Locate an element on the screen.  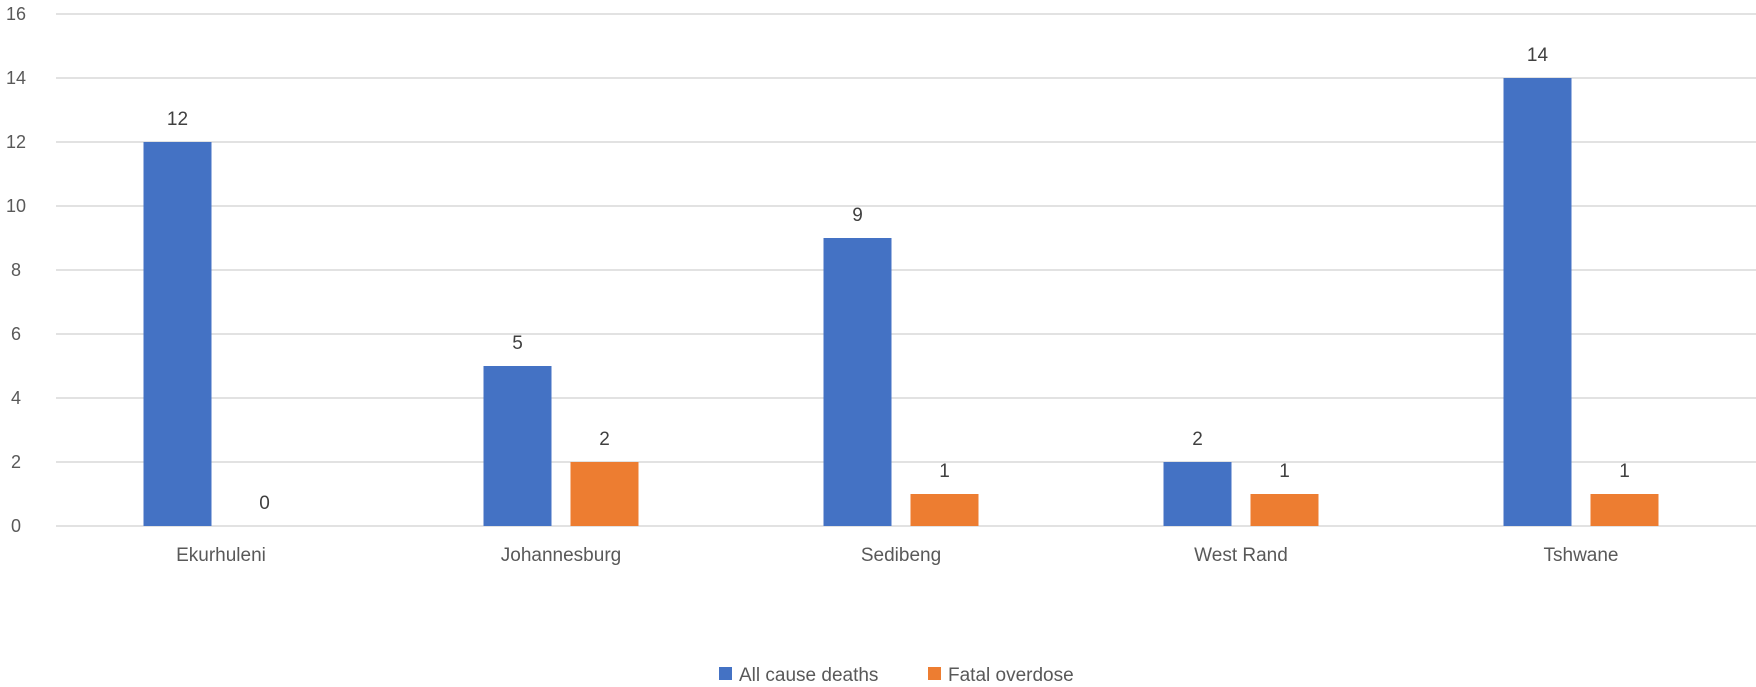
legend-swatch-all-cause-deaths is located at coordinates (725, 673).